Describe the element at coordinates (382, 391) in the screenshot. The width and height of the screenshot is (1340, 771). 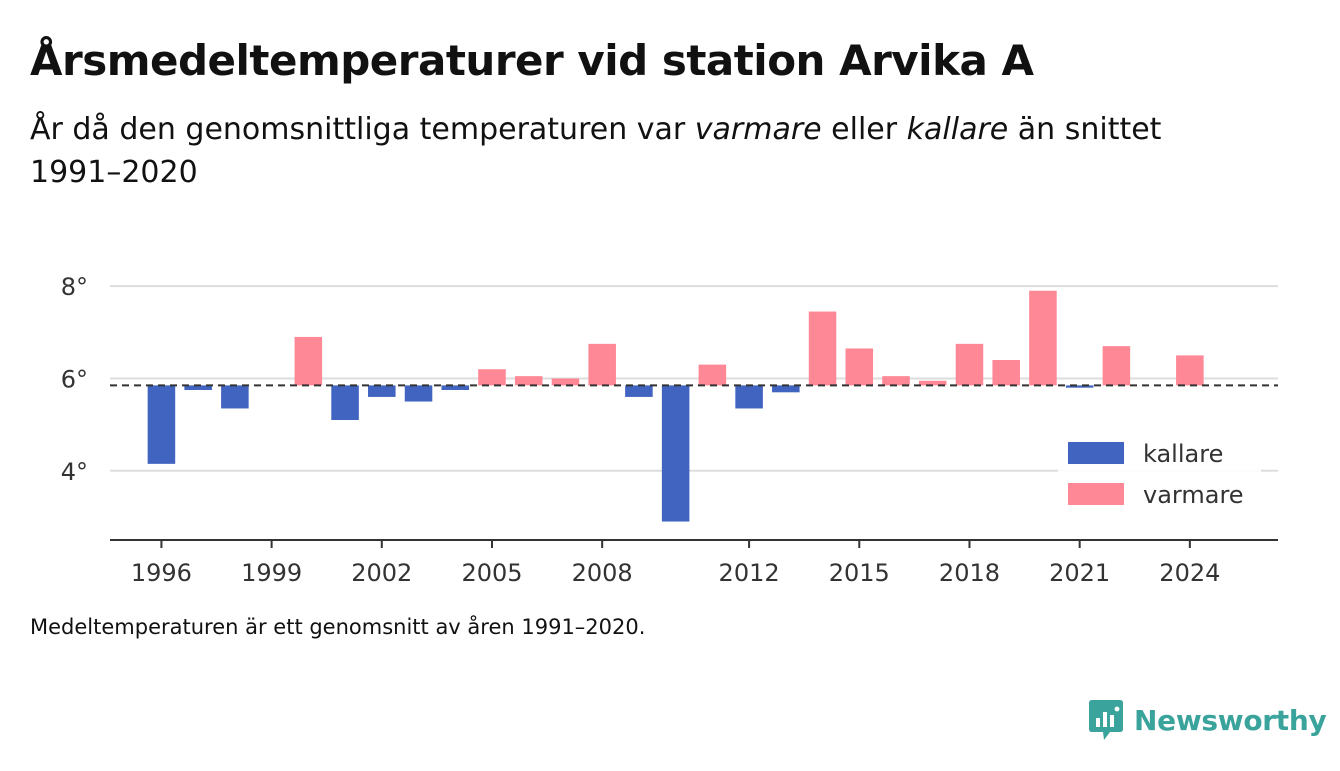
I see `bar-2002` at that location.